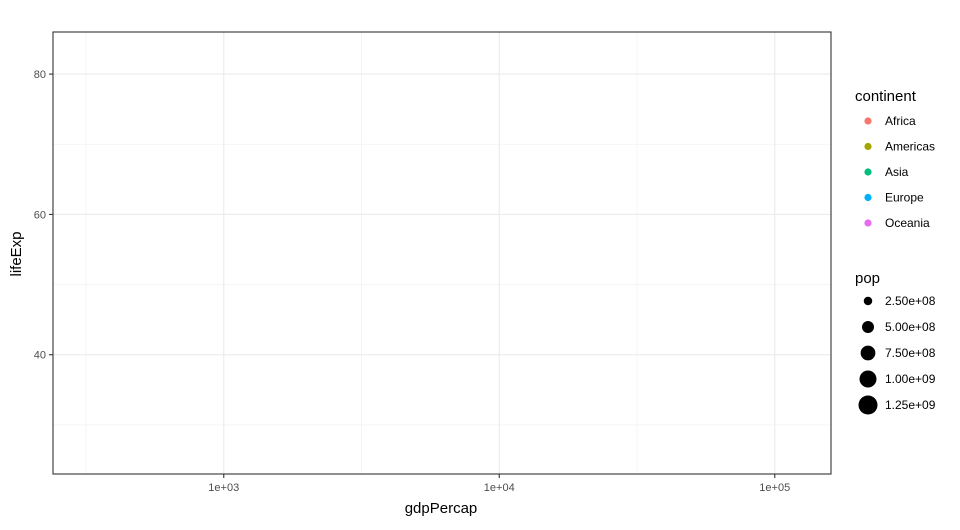 The image size is (960, 530). I want to click on x-tick-label: 1e+03, so click(223, 488).